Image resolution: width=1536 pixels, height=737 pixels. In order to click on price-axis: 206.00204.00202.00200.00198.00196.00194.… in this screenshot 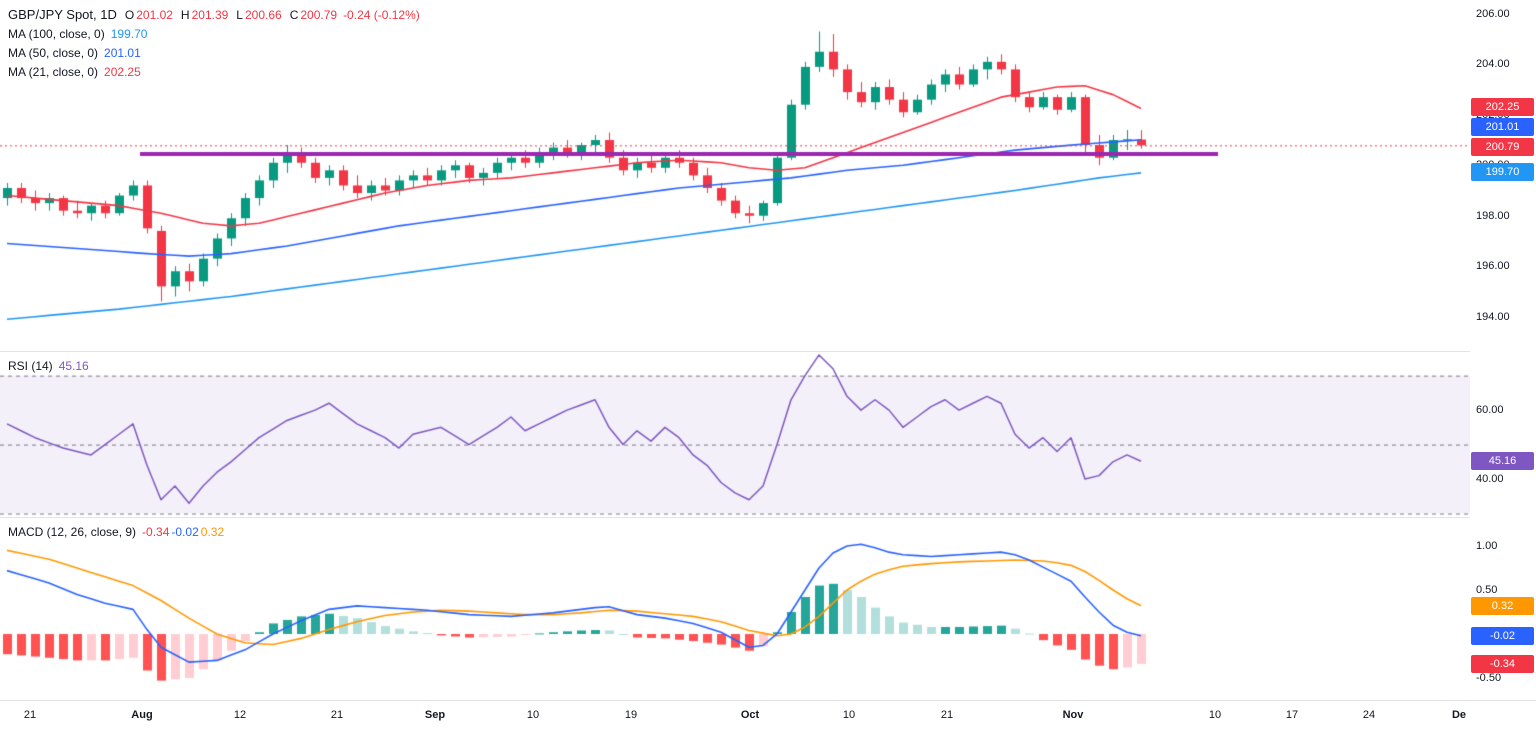, I will do `click(1503, 350)`.